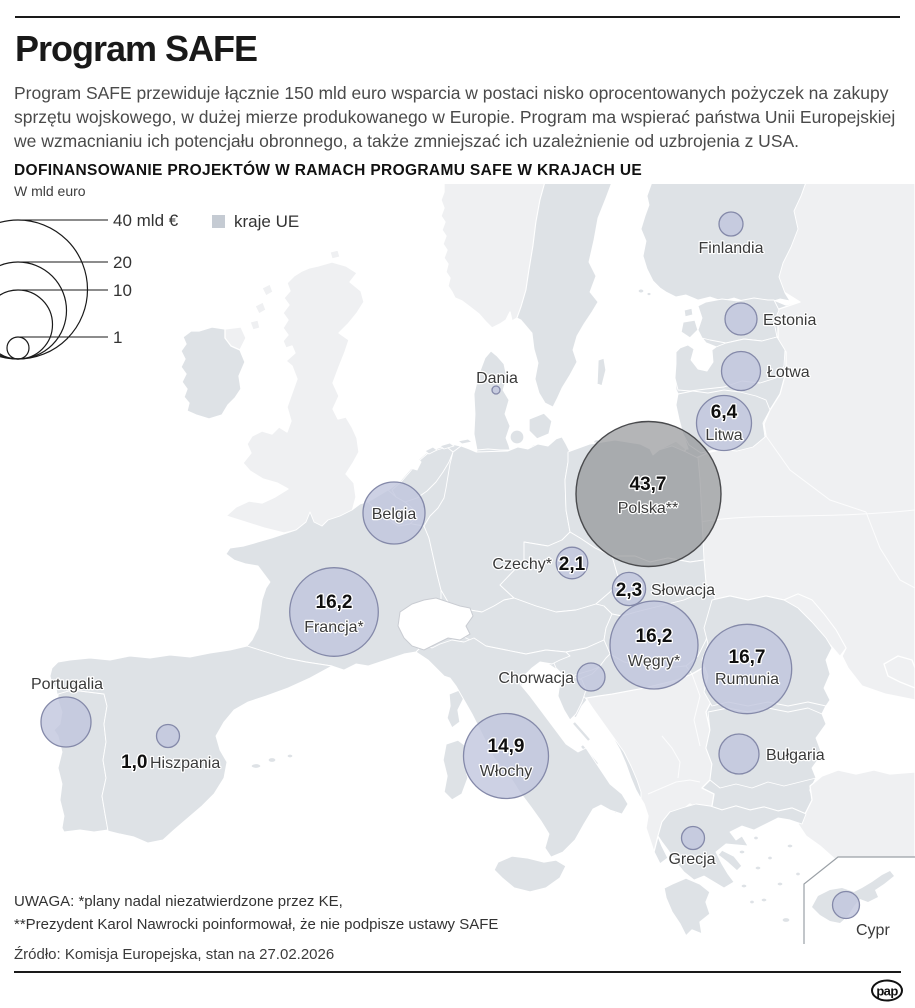 The height and width of the screenshot is (1008, 915). I want to click on svg-text: Estonia, so click(789, 320).